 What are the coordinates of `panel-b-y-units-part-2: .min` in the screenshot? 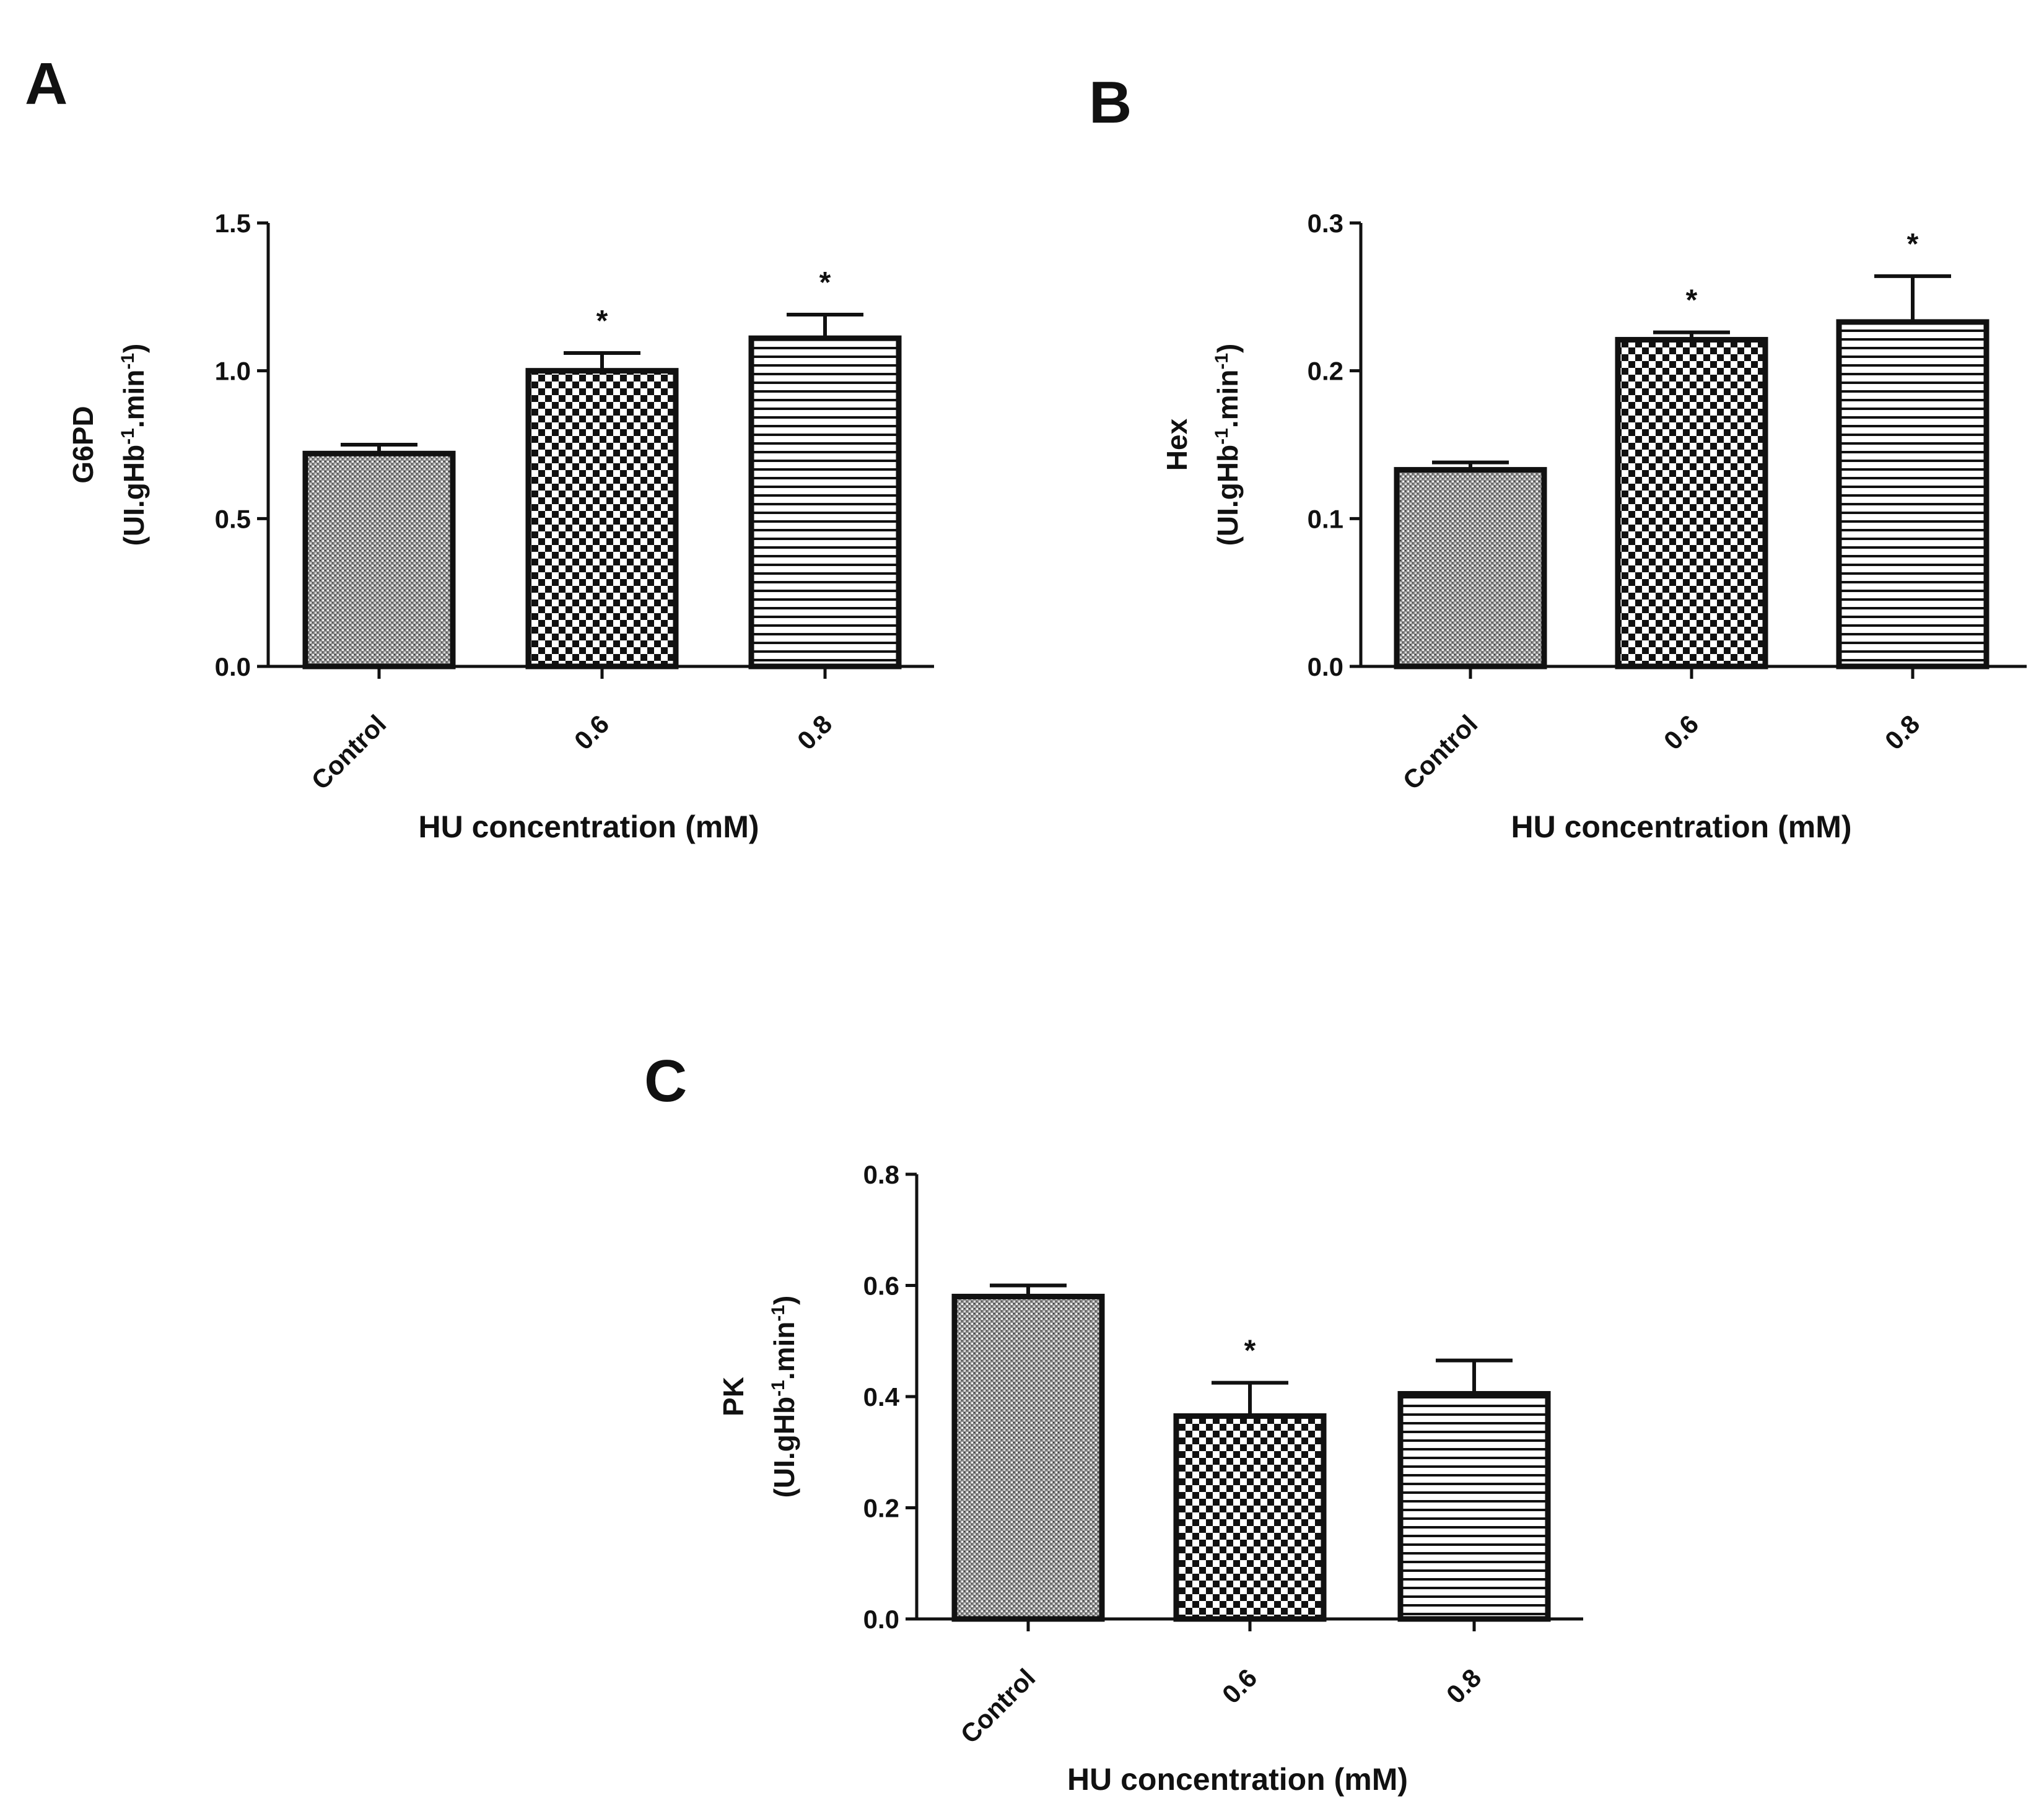 It's located at (1228, 399).